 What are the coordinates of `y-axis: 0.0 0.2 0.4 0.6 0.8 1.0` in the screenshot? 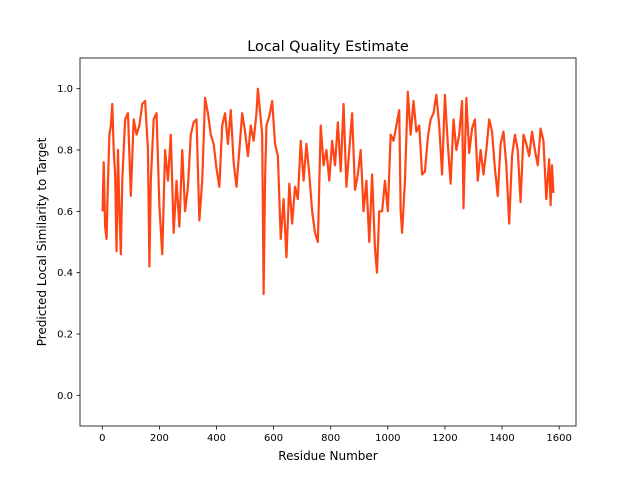 It's located at (68, 243).